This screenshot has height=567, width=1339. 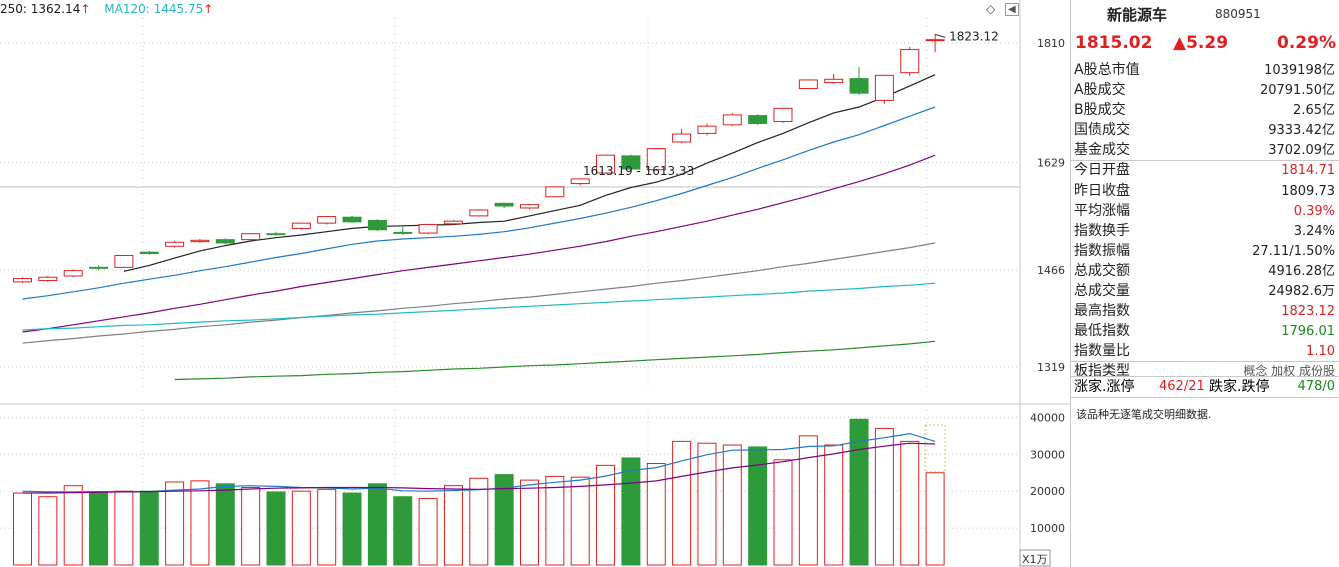 I want to click on stat-value: 27.11/1.50%, so click(x=1293, y=251).